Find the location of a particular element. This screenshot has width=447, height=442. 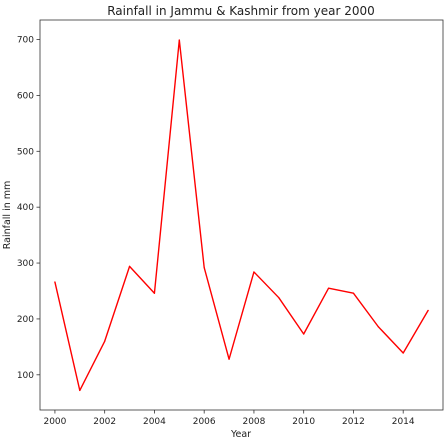

y-axis: 100 200 300 400 500 600 700 is located at coordinates (28, 208).